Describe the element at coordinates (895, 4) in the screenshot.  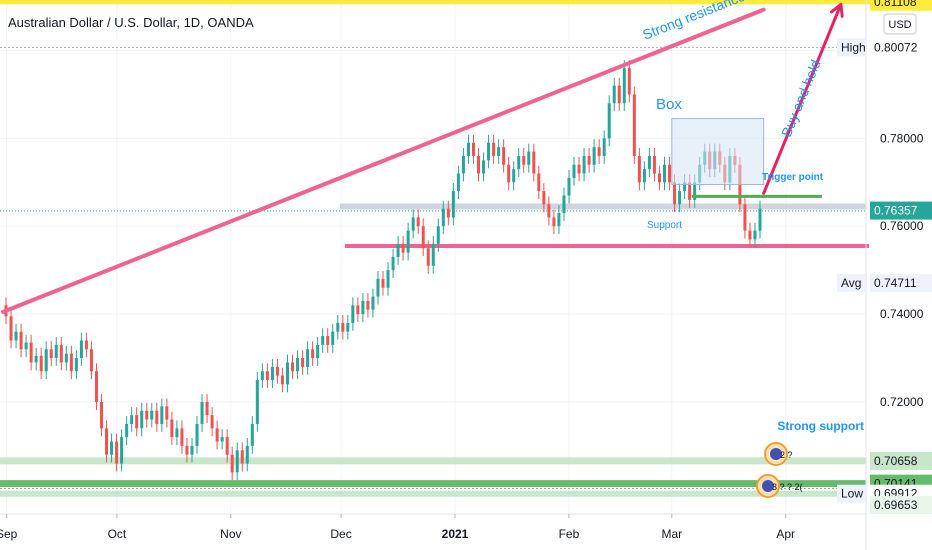
I see `price-label-value: 0.81108` at that location.